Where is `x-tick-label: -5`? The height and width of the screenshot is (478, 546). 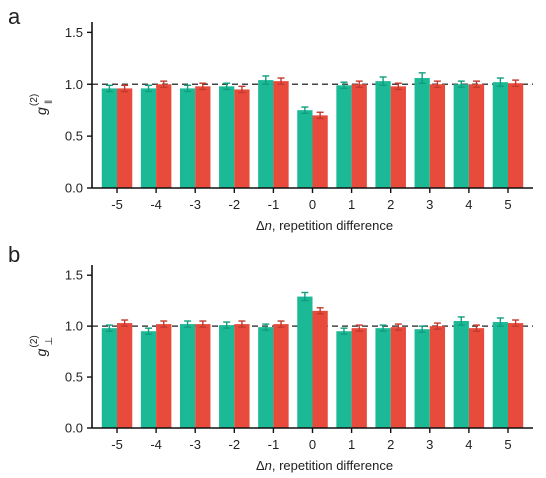
x-tick-label: -5 is located at coordinates (117, 204).